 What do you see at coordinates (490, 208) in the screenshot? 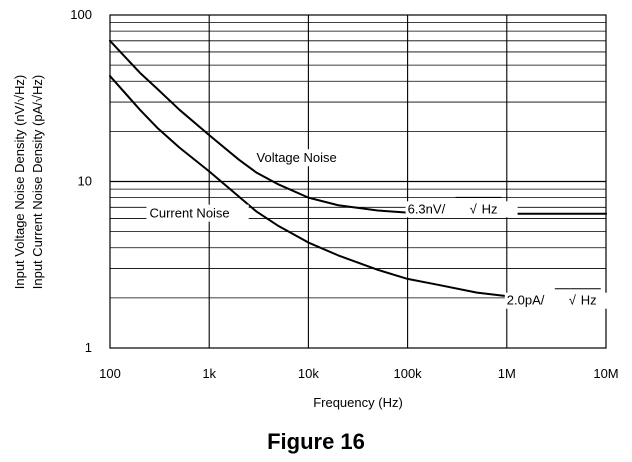
I see `annotation-vnd-unit: Hz` at bounding box center [490, 208].